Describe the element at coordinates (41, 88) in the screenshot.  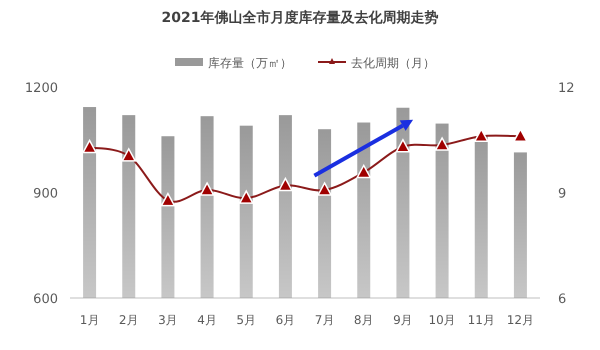
I see `y-tick-label: 1200` at that location.